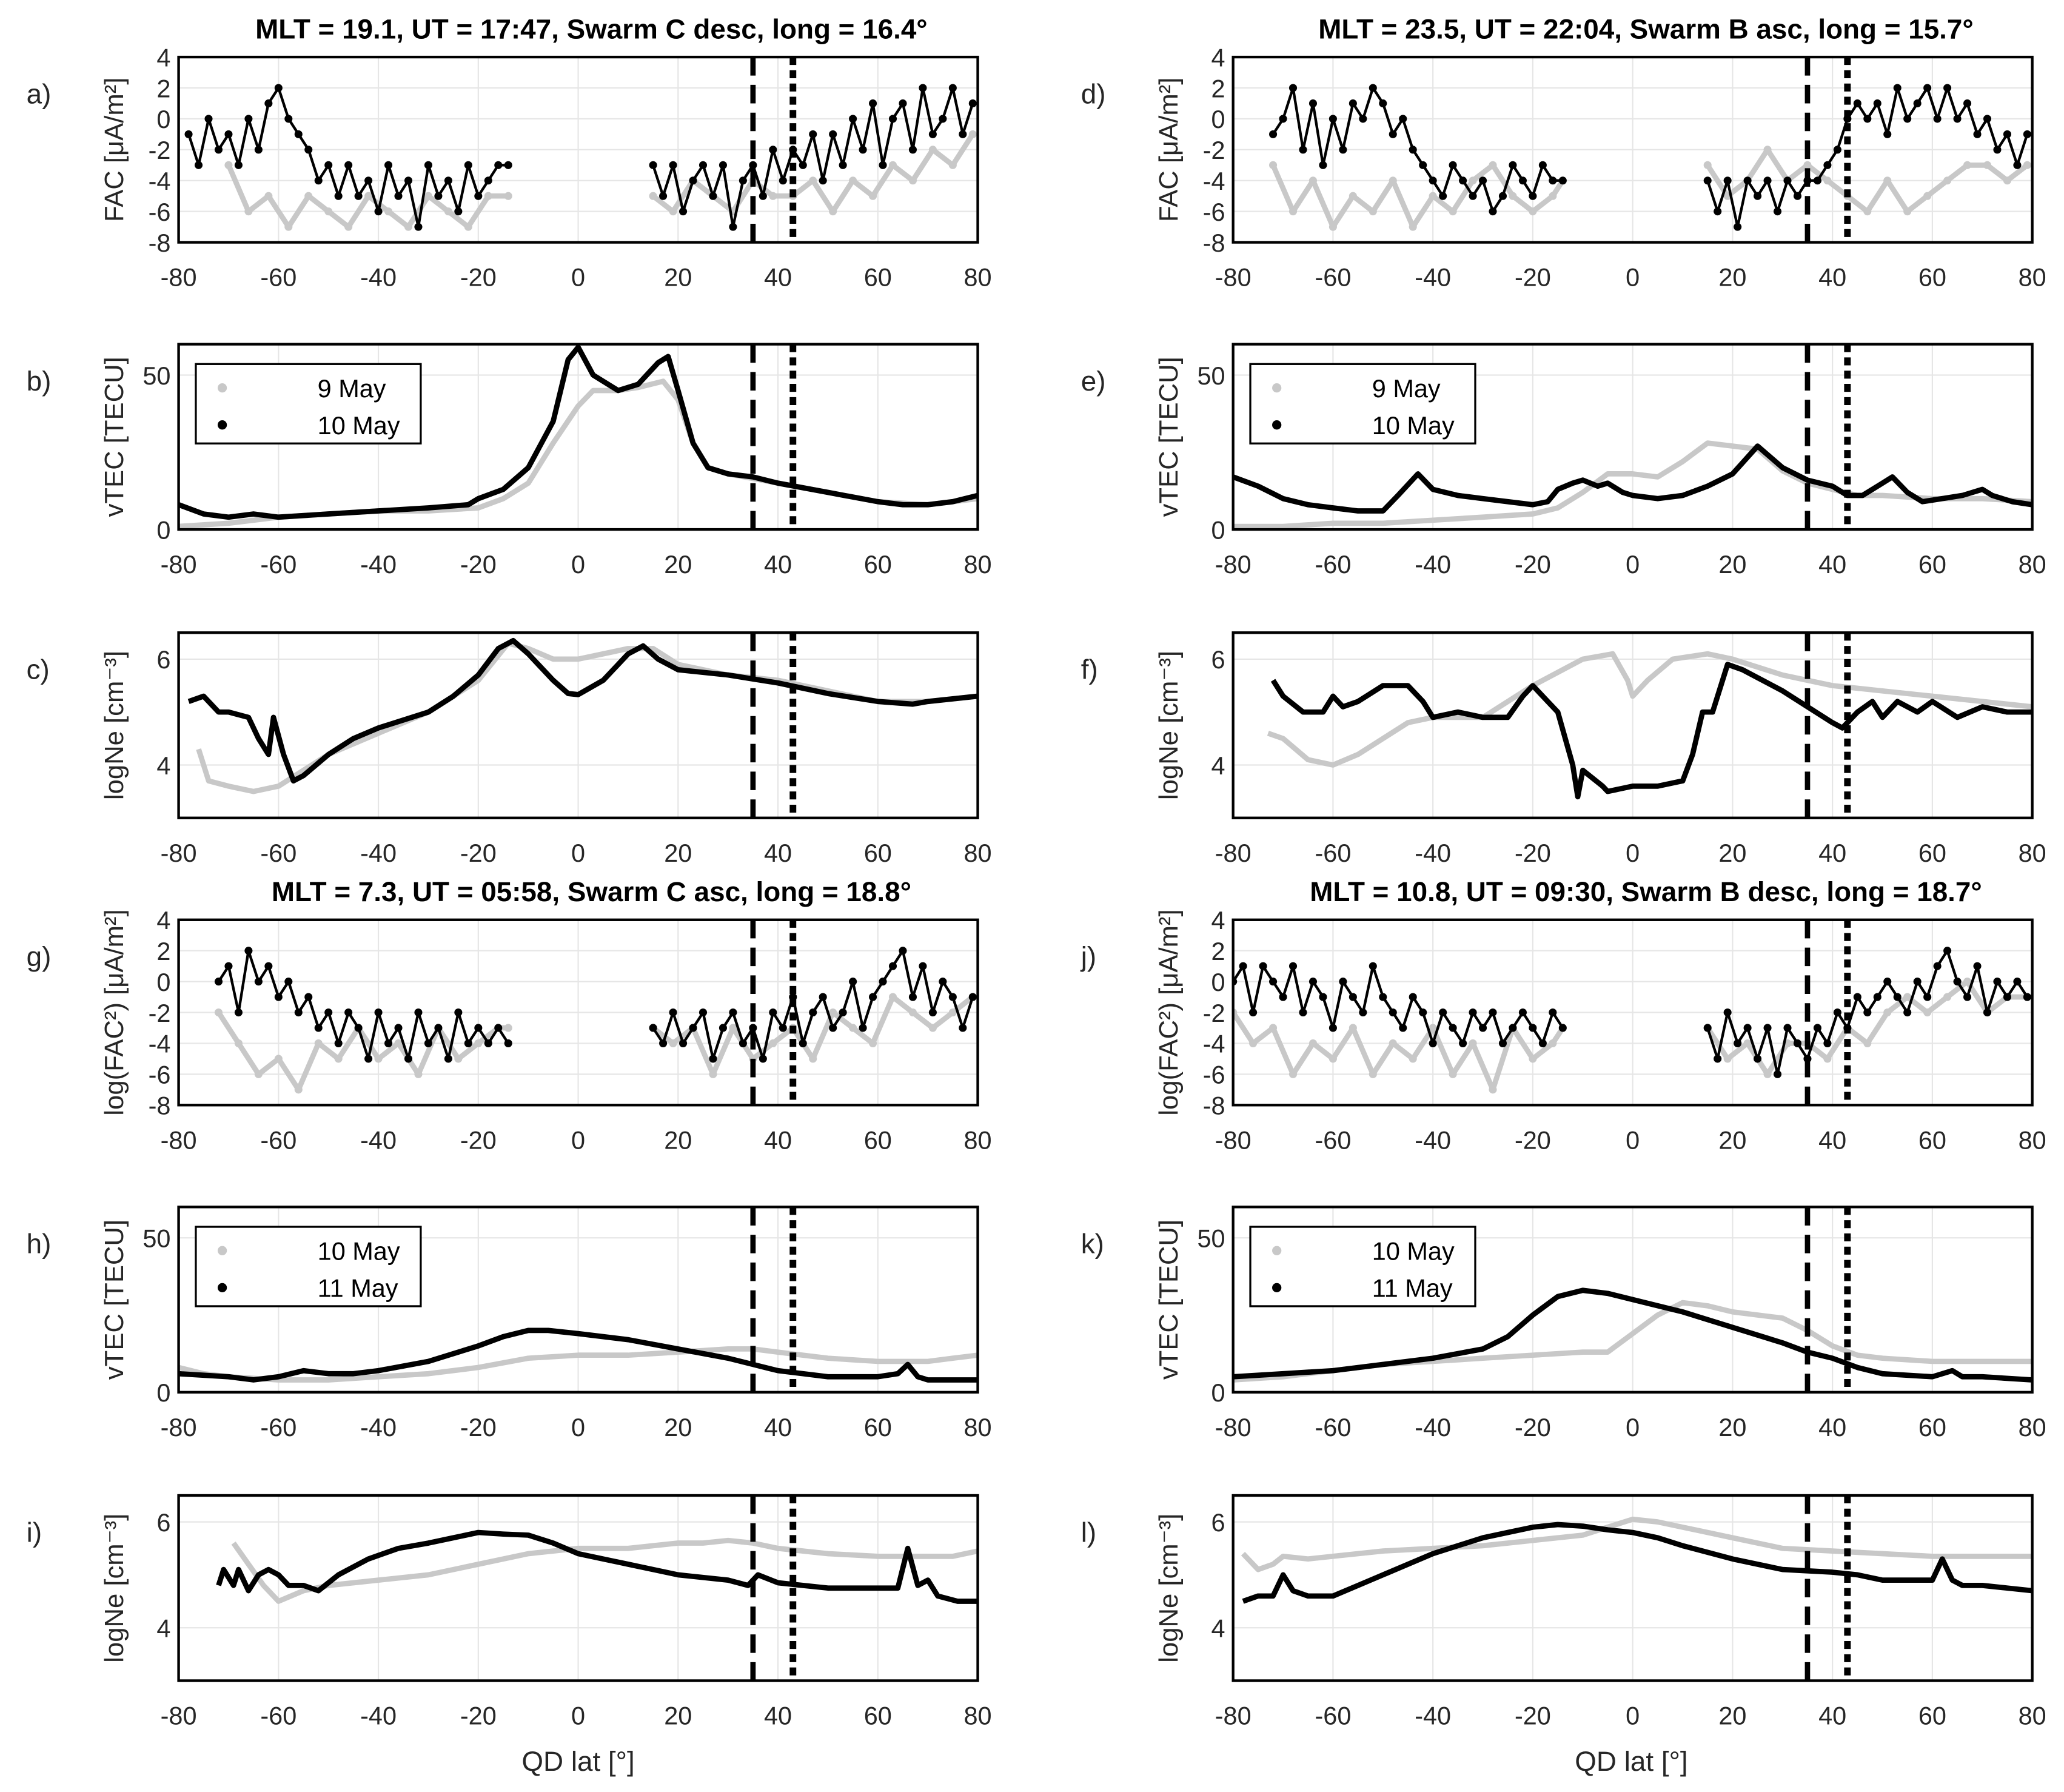 This screenshot has height=1792, width=2064. What do you see at coordinates (1407, 388) in the screenshot?
I see `legend-entry: 9 May` at bounding box center [1407, 388].